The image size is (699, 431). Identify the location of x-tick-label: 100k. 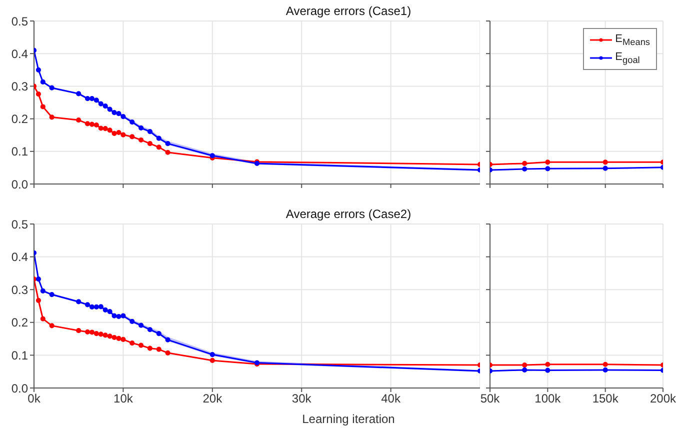
(548, 399).